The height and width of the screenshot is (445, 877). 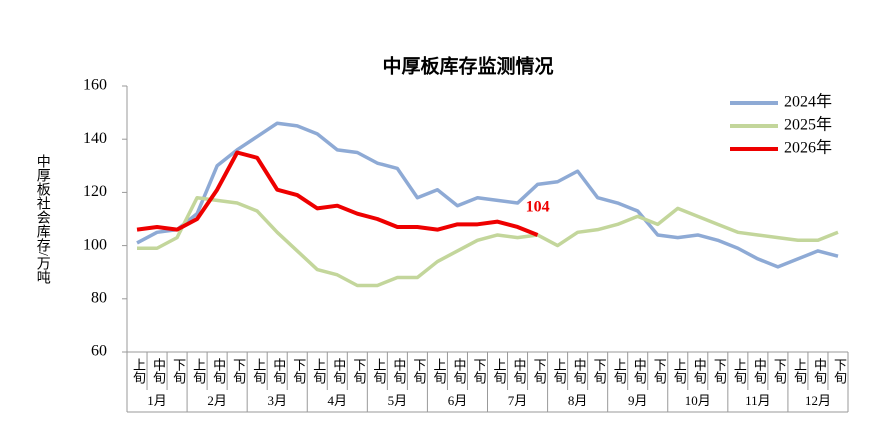 I want to click on legend-label: 2024年, so click(x=808, y=102).